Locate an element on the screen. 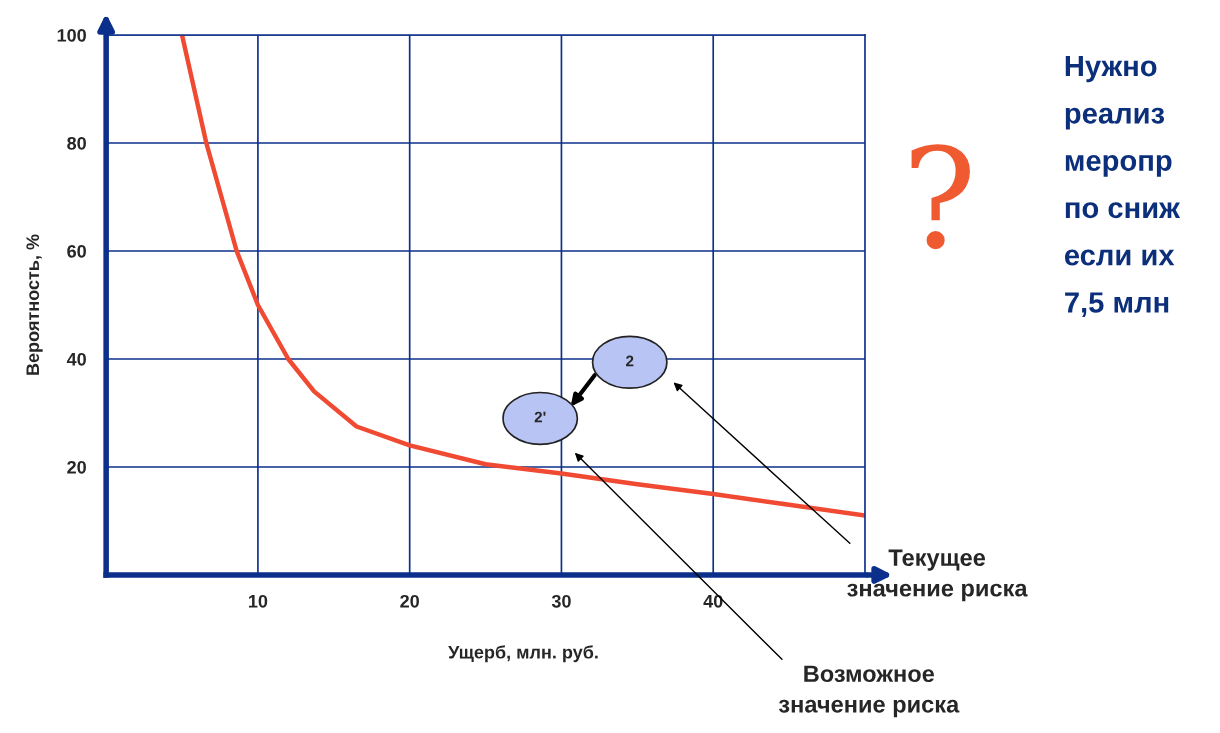 The width and height of the screenshot is (1220, 733). x-tick-label: 30 is located at coordinates (561, 601).